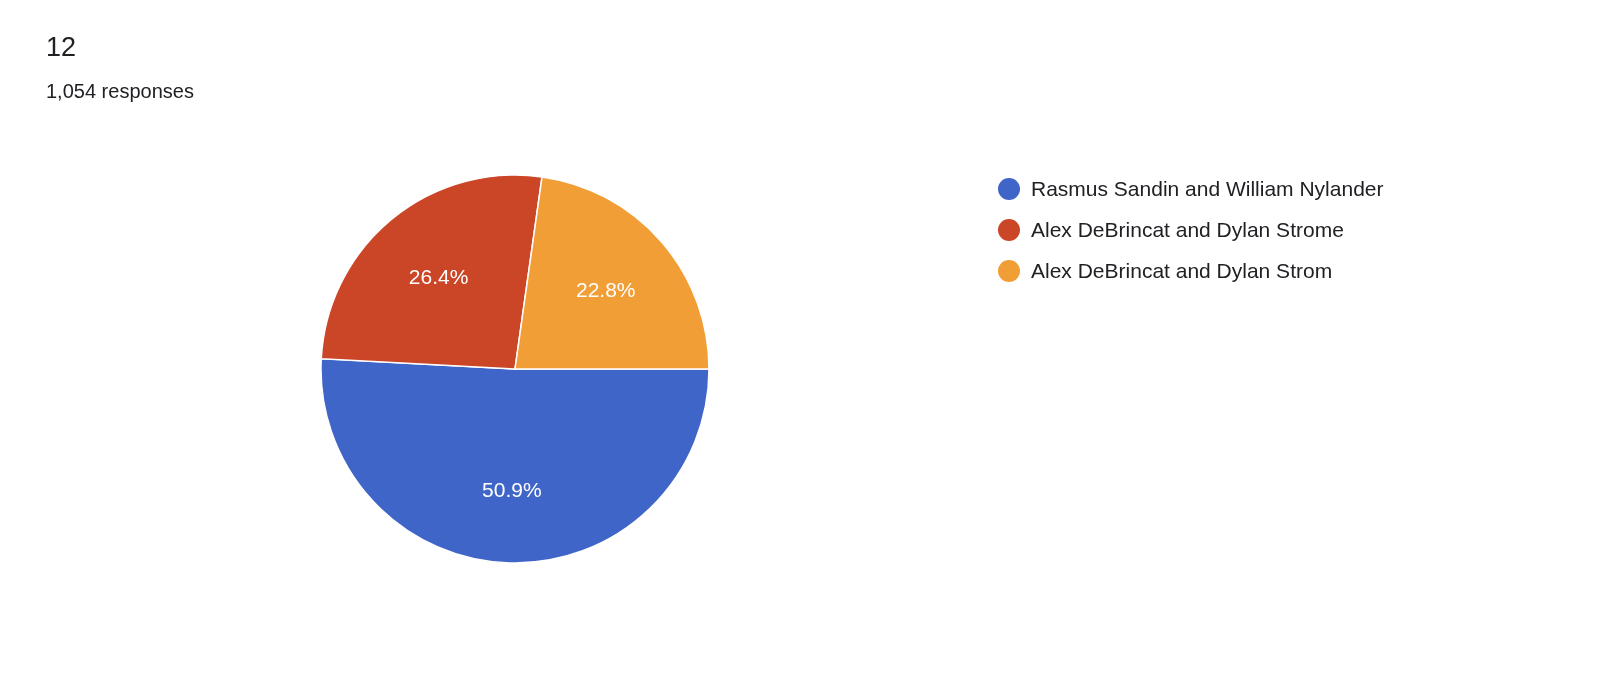  What do you see at coordinates (606, 290) in the screenshot?
I see `data-label: 22.8%` at bounding box center [606, 290].